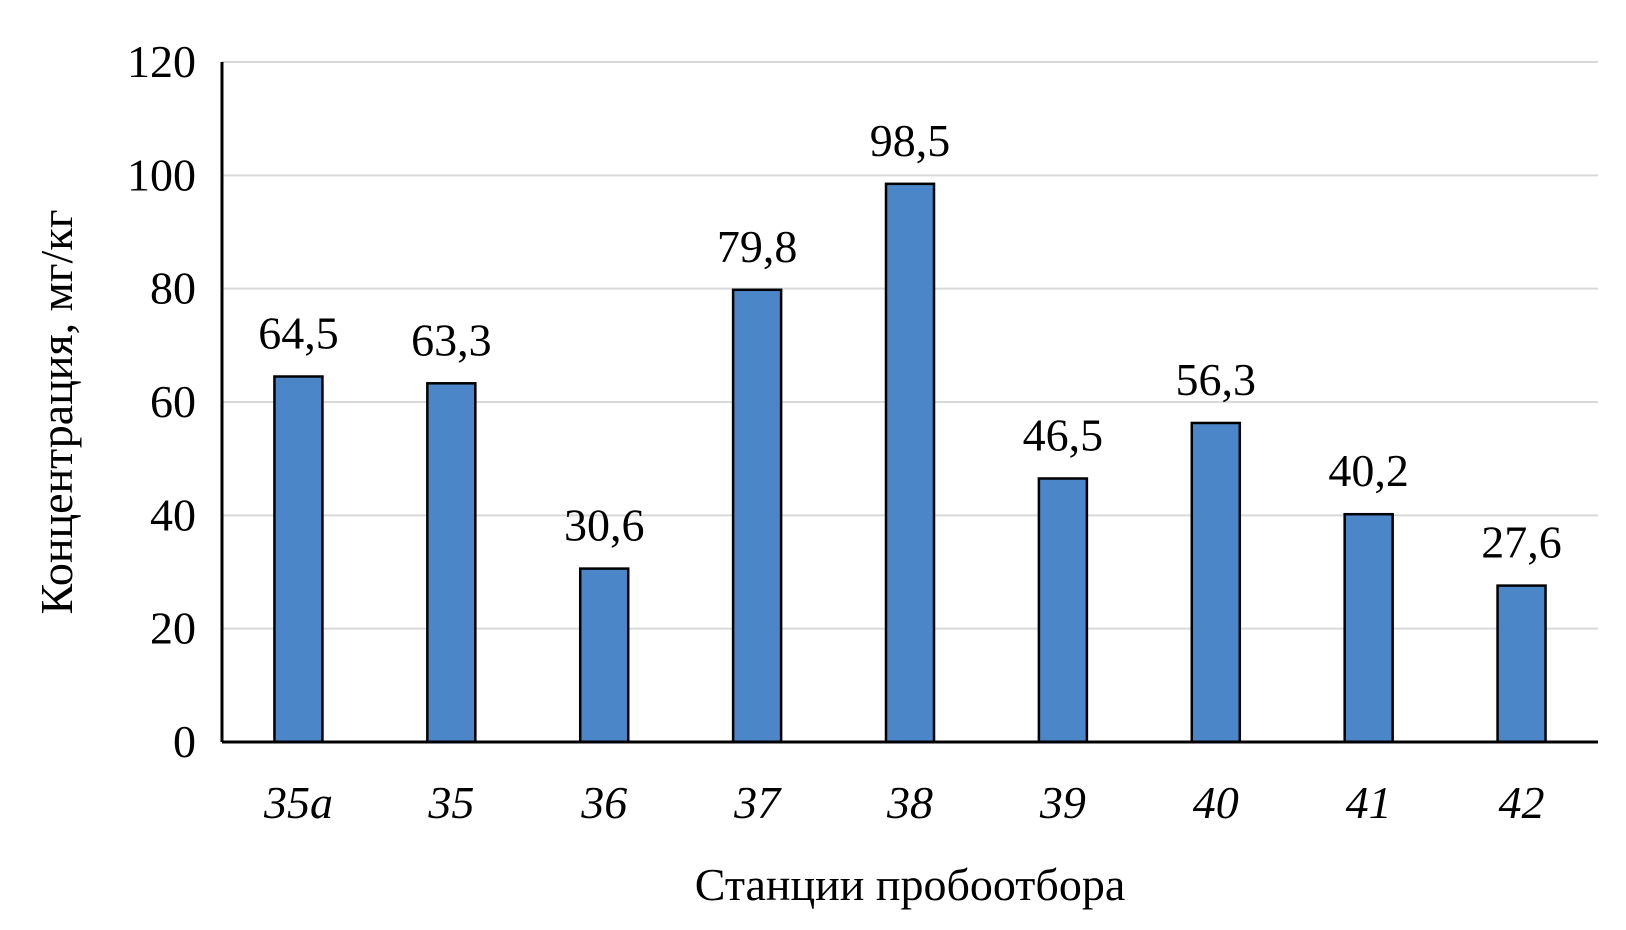 The height and width of the screenshot is (930, 1626). Describe the element at coordinates (1216, 379) in the screenshot. I see `data-label: 56,3` at that location.